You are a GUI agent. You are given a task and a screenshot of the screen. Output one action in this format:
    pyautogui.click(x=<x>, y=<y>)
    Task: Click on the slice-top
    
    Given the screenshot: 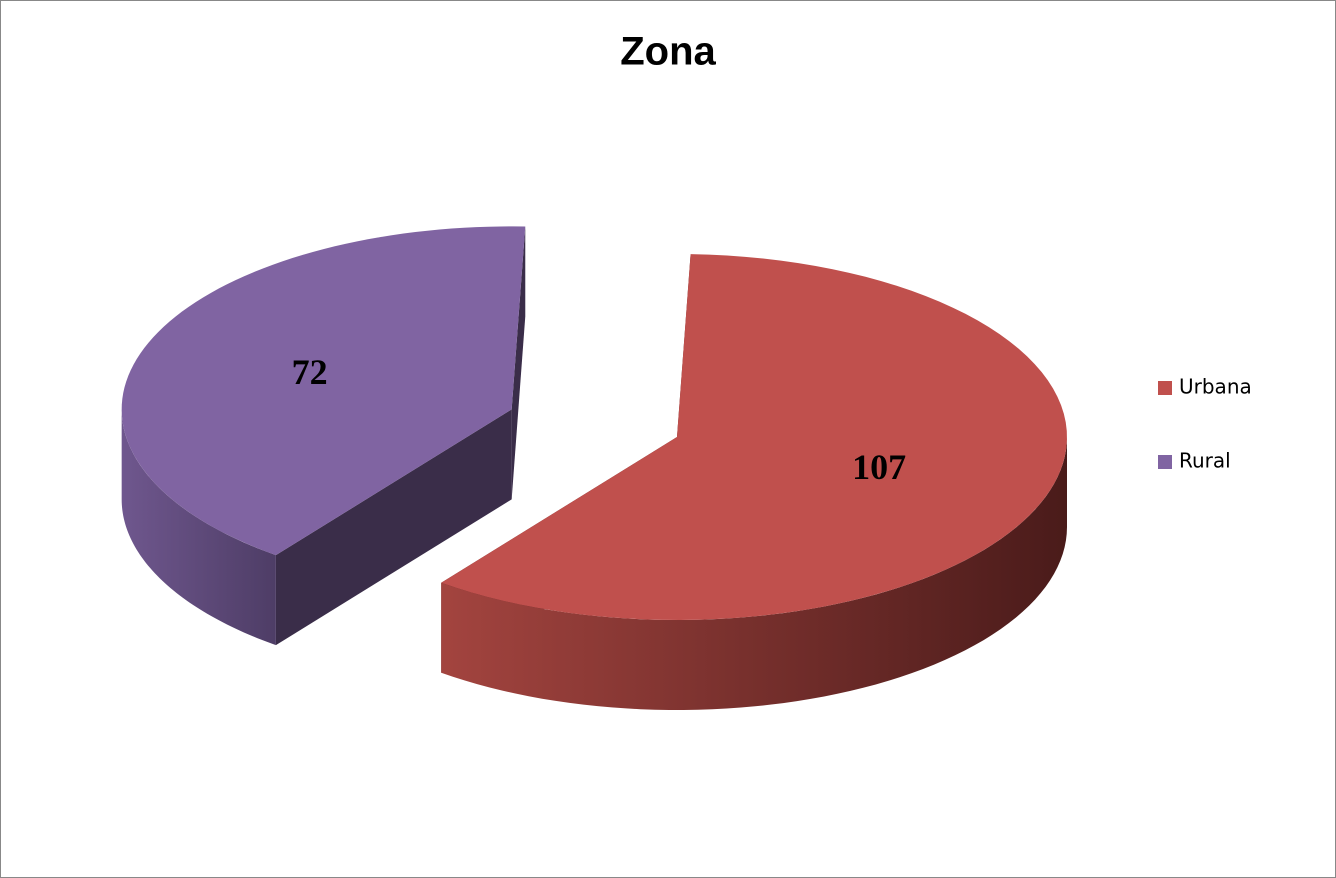 What is the action you would take?
    pyautogui.click(x=323, y=391)
    